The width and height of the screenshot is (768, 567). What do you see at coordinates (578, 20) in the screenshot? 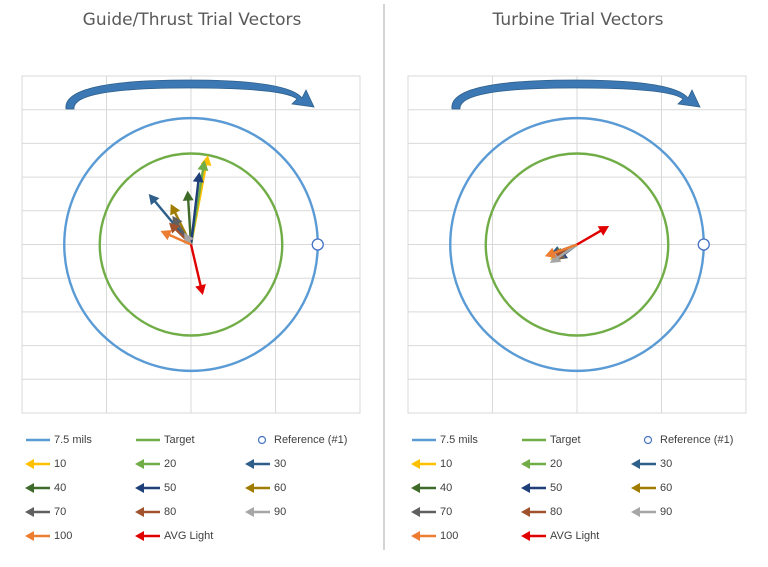
I see `chart-title: Turbine Trial Vectors` at bounding box center [578, 20].